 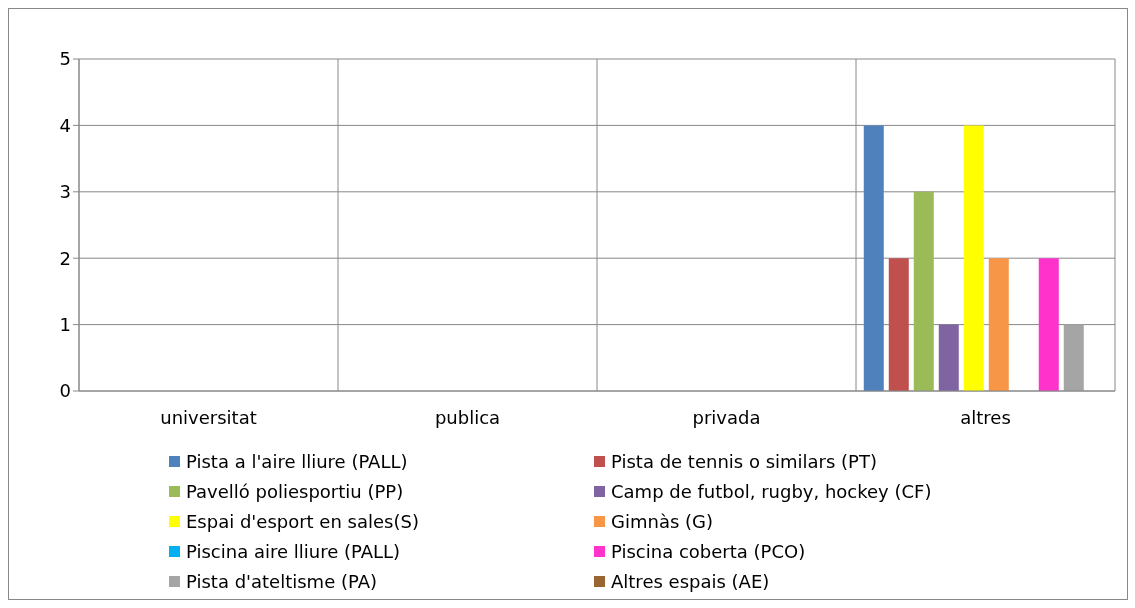 What do you see at coordinates (65, 125) in the screenshot?
I see `y-tick-label: 4` at bounding box center [65, 125].